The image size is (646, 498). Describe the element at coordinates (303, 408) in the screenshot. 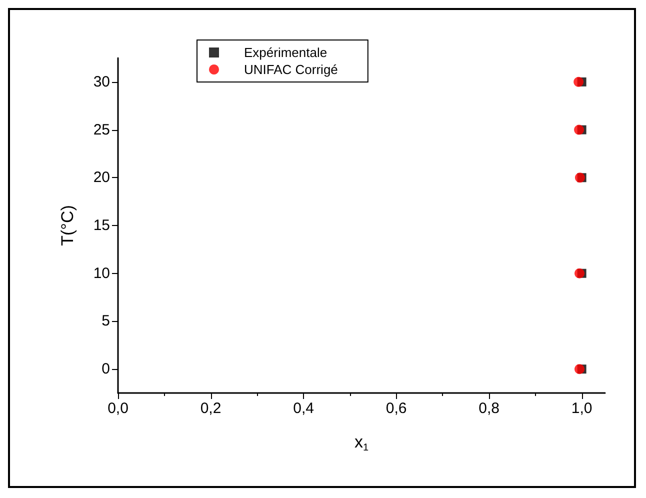

I see `x-tick-label: 0,4` at that location.